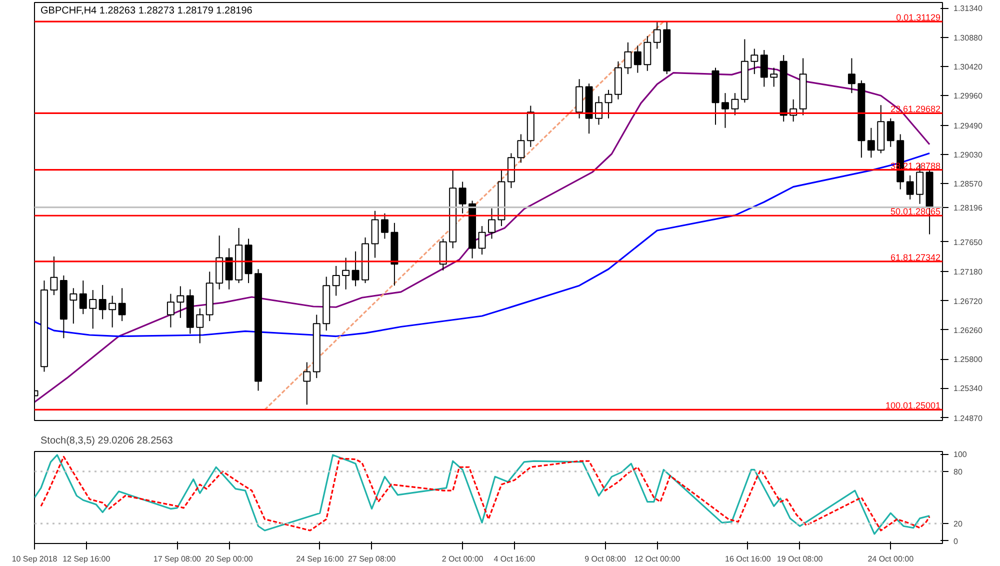 This screenshot has height=566, width=1000. Describe the element at coordinates (958, 524) in the screenshot. I see `y-tick-label: 20` at that location.